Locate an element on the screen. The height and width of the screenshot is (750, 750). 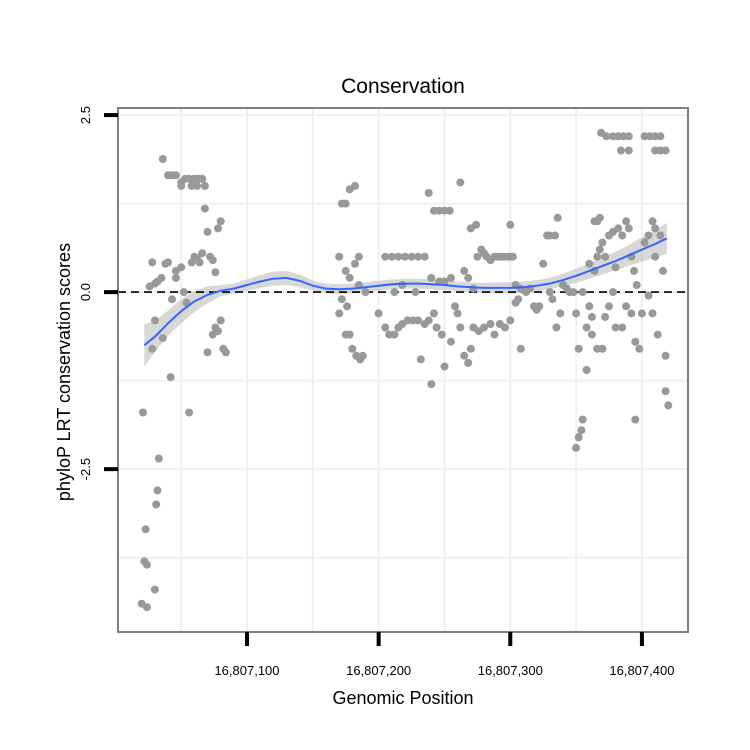
chart-title: Conservation is located at coordinates (403, 86).